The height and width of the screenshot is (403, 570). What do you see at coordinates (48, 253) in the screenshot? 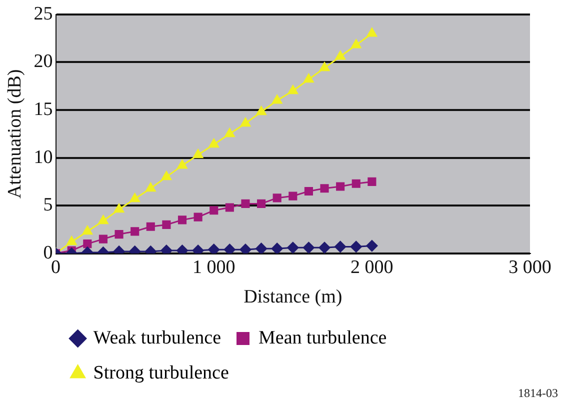
I see `y-tick-label: 0` at bounding box center [48, 253].